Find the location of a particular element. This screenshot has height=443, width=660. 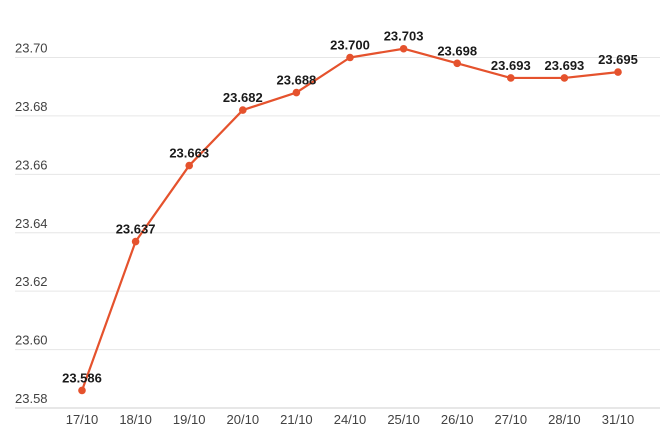

x-axis-tick-label: 24/10 is located at coordinates (350, 419).